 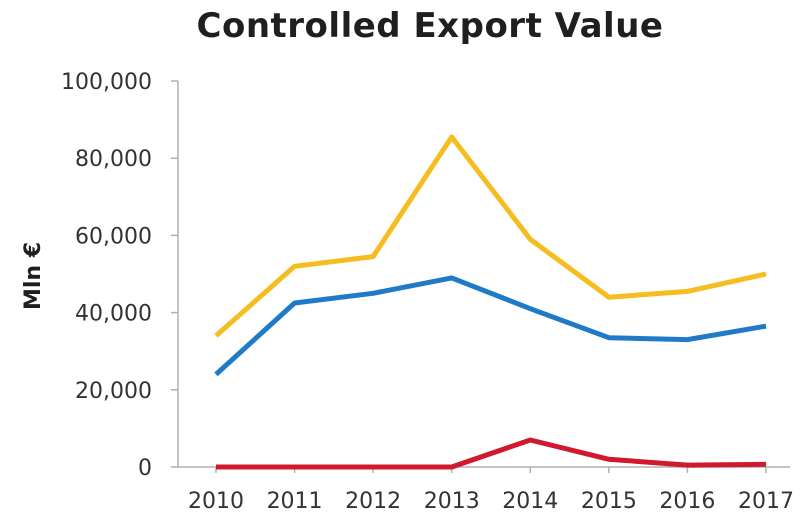 What do you see at coordinates (113, 159) in the screenshot?
I see `y-tick-label: 80,000` at bounding box center [113, 159].